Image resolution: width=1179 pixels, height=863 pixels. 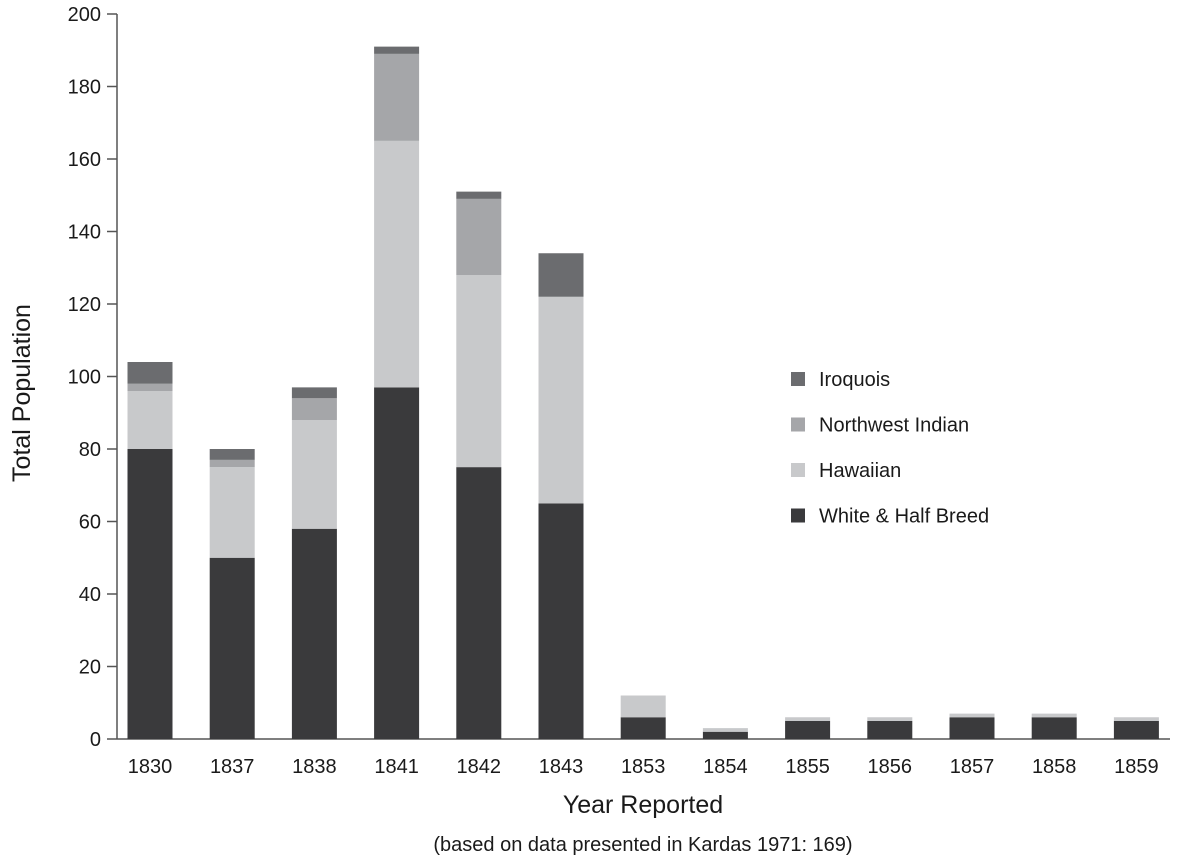 What do you see at coordinates (396, 767) in the screenshot?
I see `x-tick-label-1841: 1841` at bounding box center [396, 767].